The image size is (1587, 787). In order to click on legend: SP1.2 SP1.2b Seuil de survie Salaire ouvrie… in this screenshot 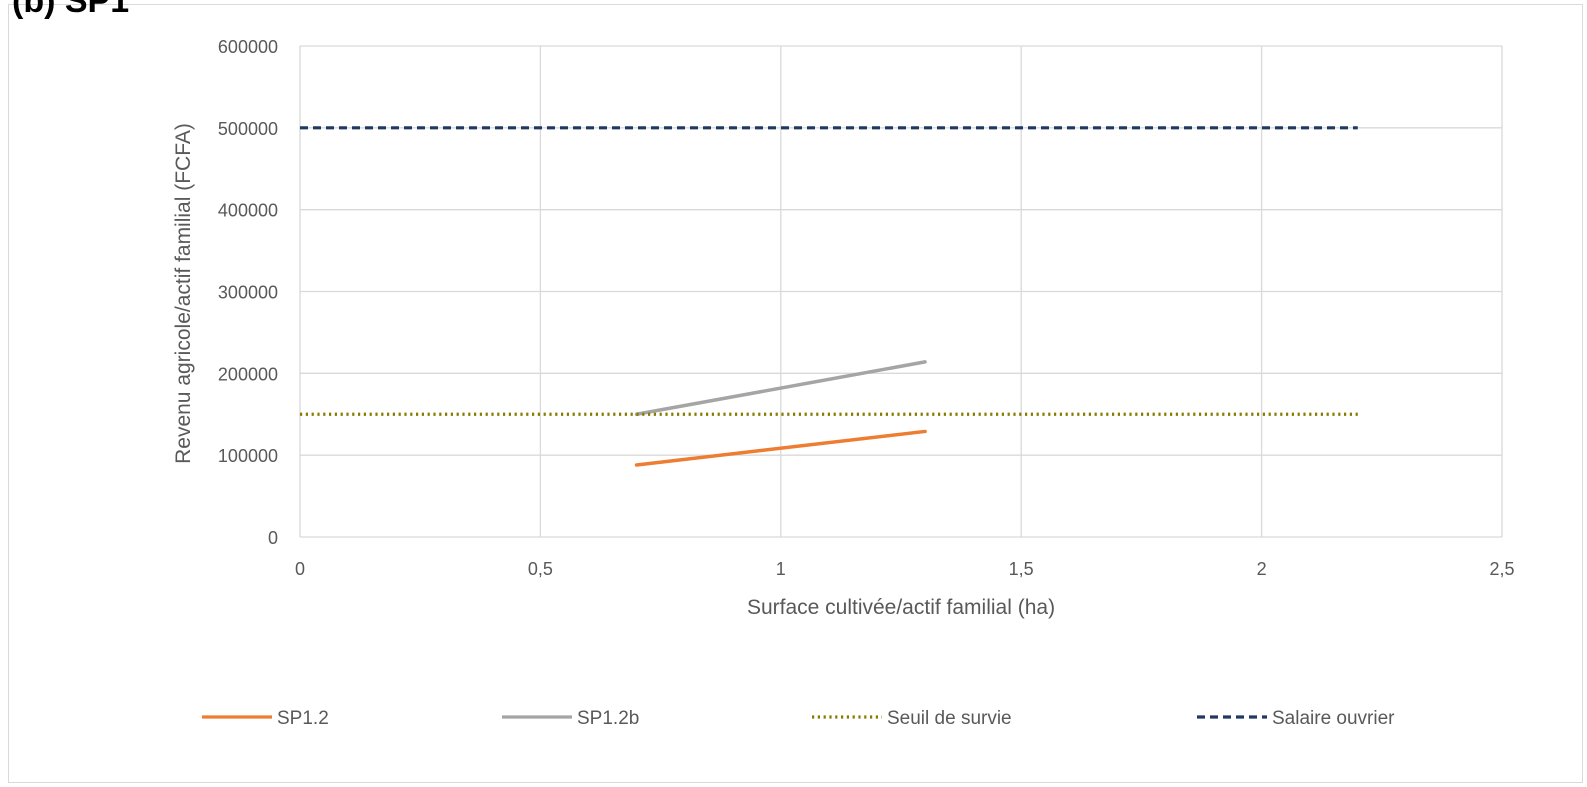, I will do `click(798, 718)`.